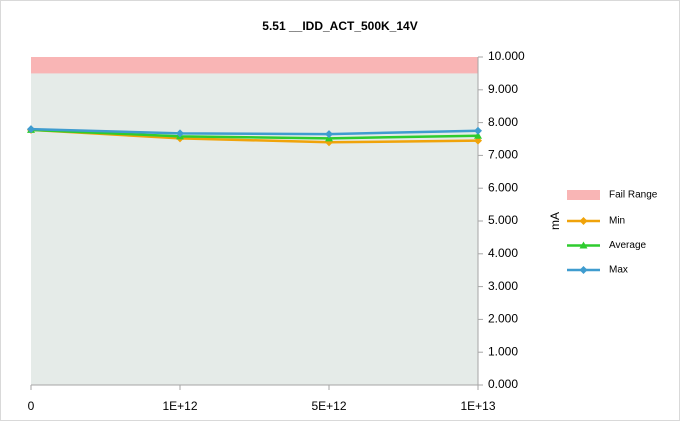 The image size is (680, 421). What do you see at coordinates (31, 406) in the screenshot?
I see `x-tick-label: 0` at bounding box center [31, 406].